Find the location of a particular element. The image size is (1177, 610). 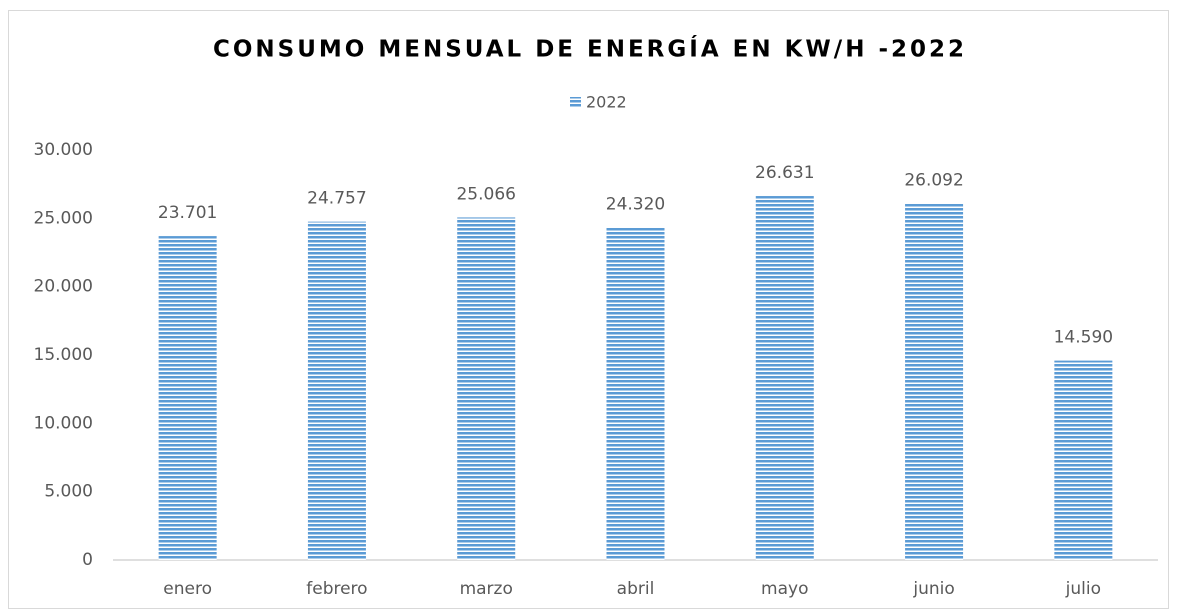

y-tick-label: 0 is located at coordinates (87, 560).